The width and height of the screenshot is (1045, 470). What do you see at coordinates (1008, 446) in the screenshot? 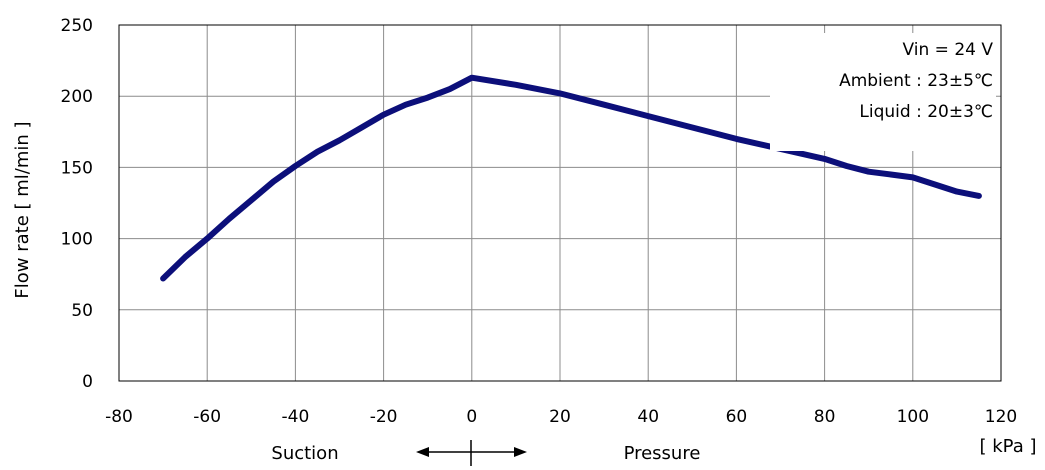
I see `x-unit-label: [ kPa ]` at bounding box center [1008, 446].